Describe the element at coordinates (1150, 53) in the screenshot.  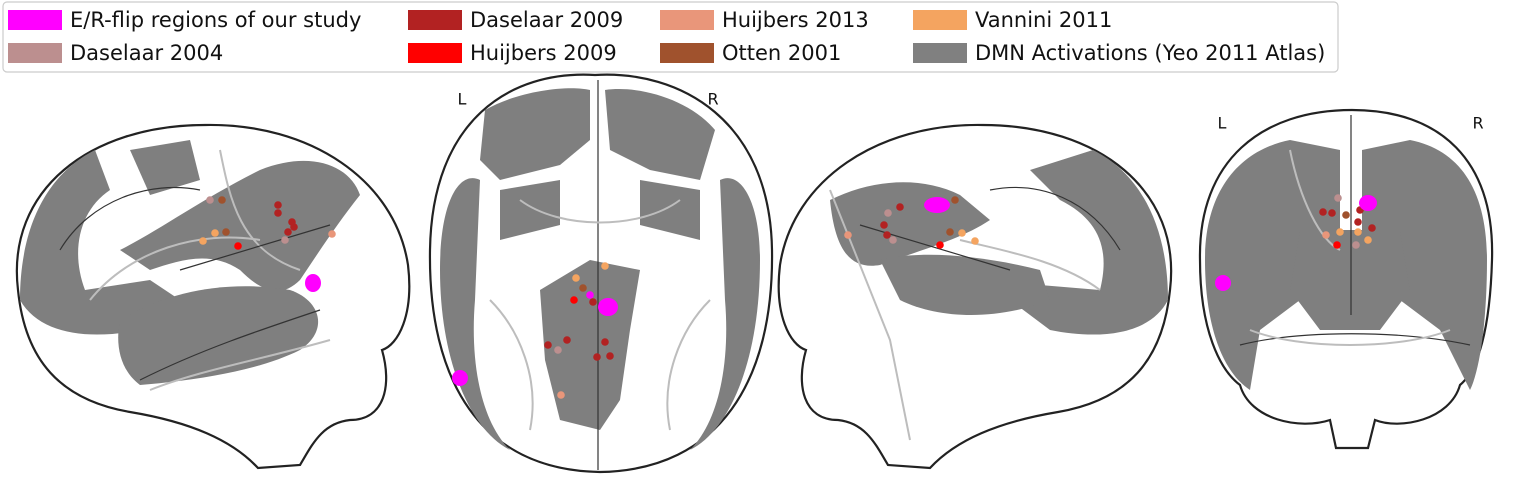
I see `legend-label: DMN Activations (Yeo 2011 Atlas)` at that location.